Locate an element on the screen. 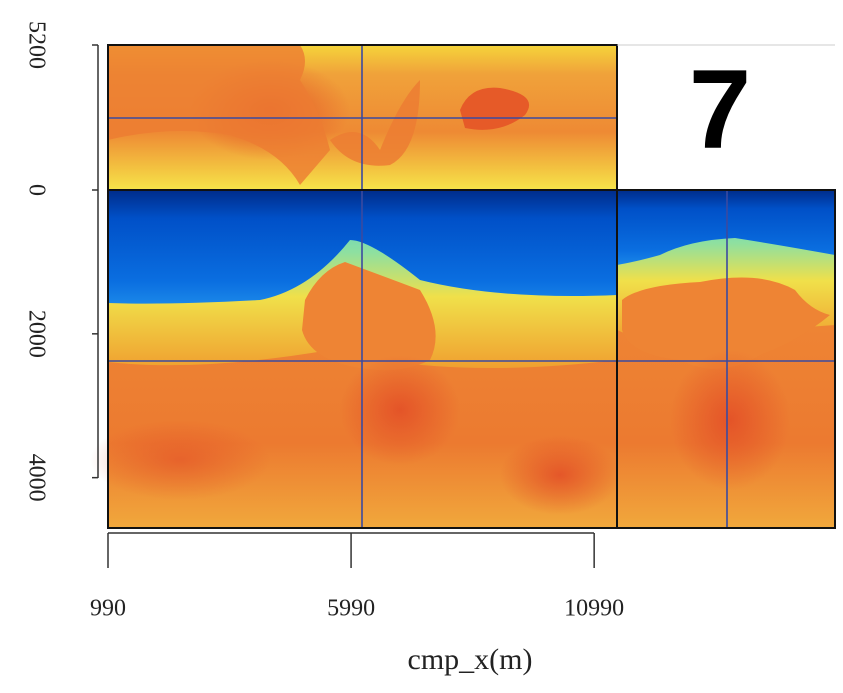  y-tick-label: 2000 is located at coordinates (36, 334).